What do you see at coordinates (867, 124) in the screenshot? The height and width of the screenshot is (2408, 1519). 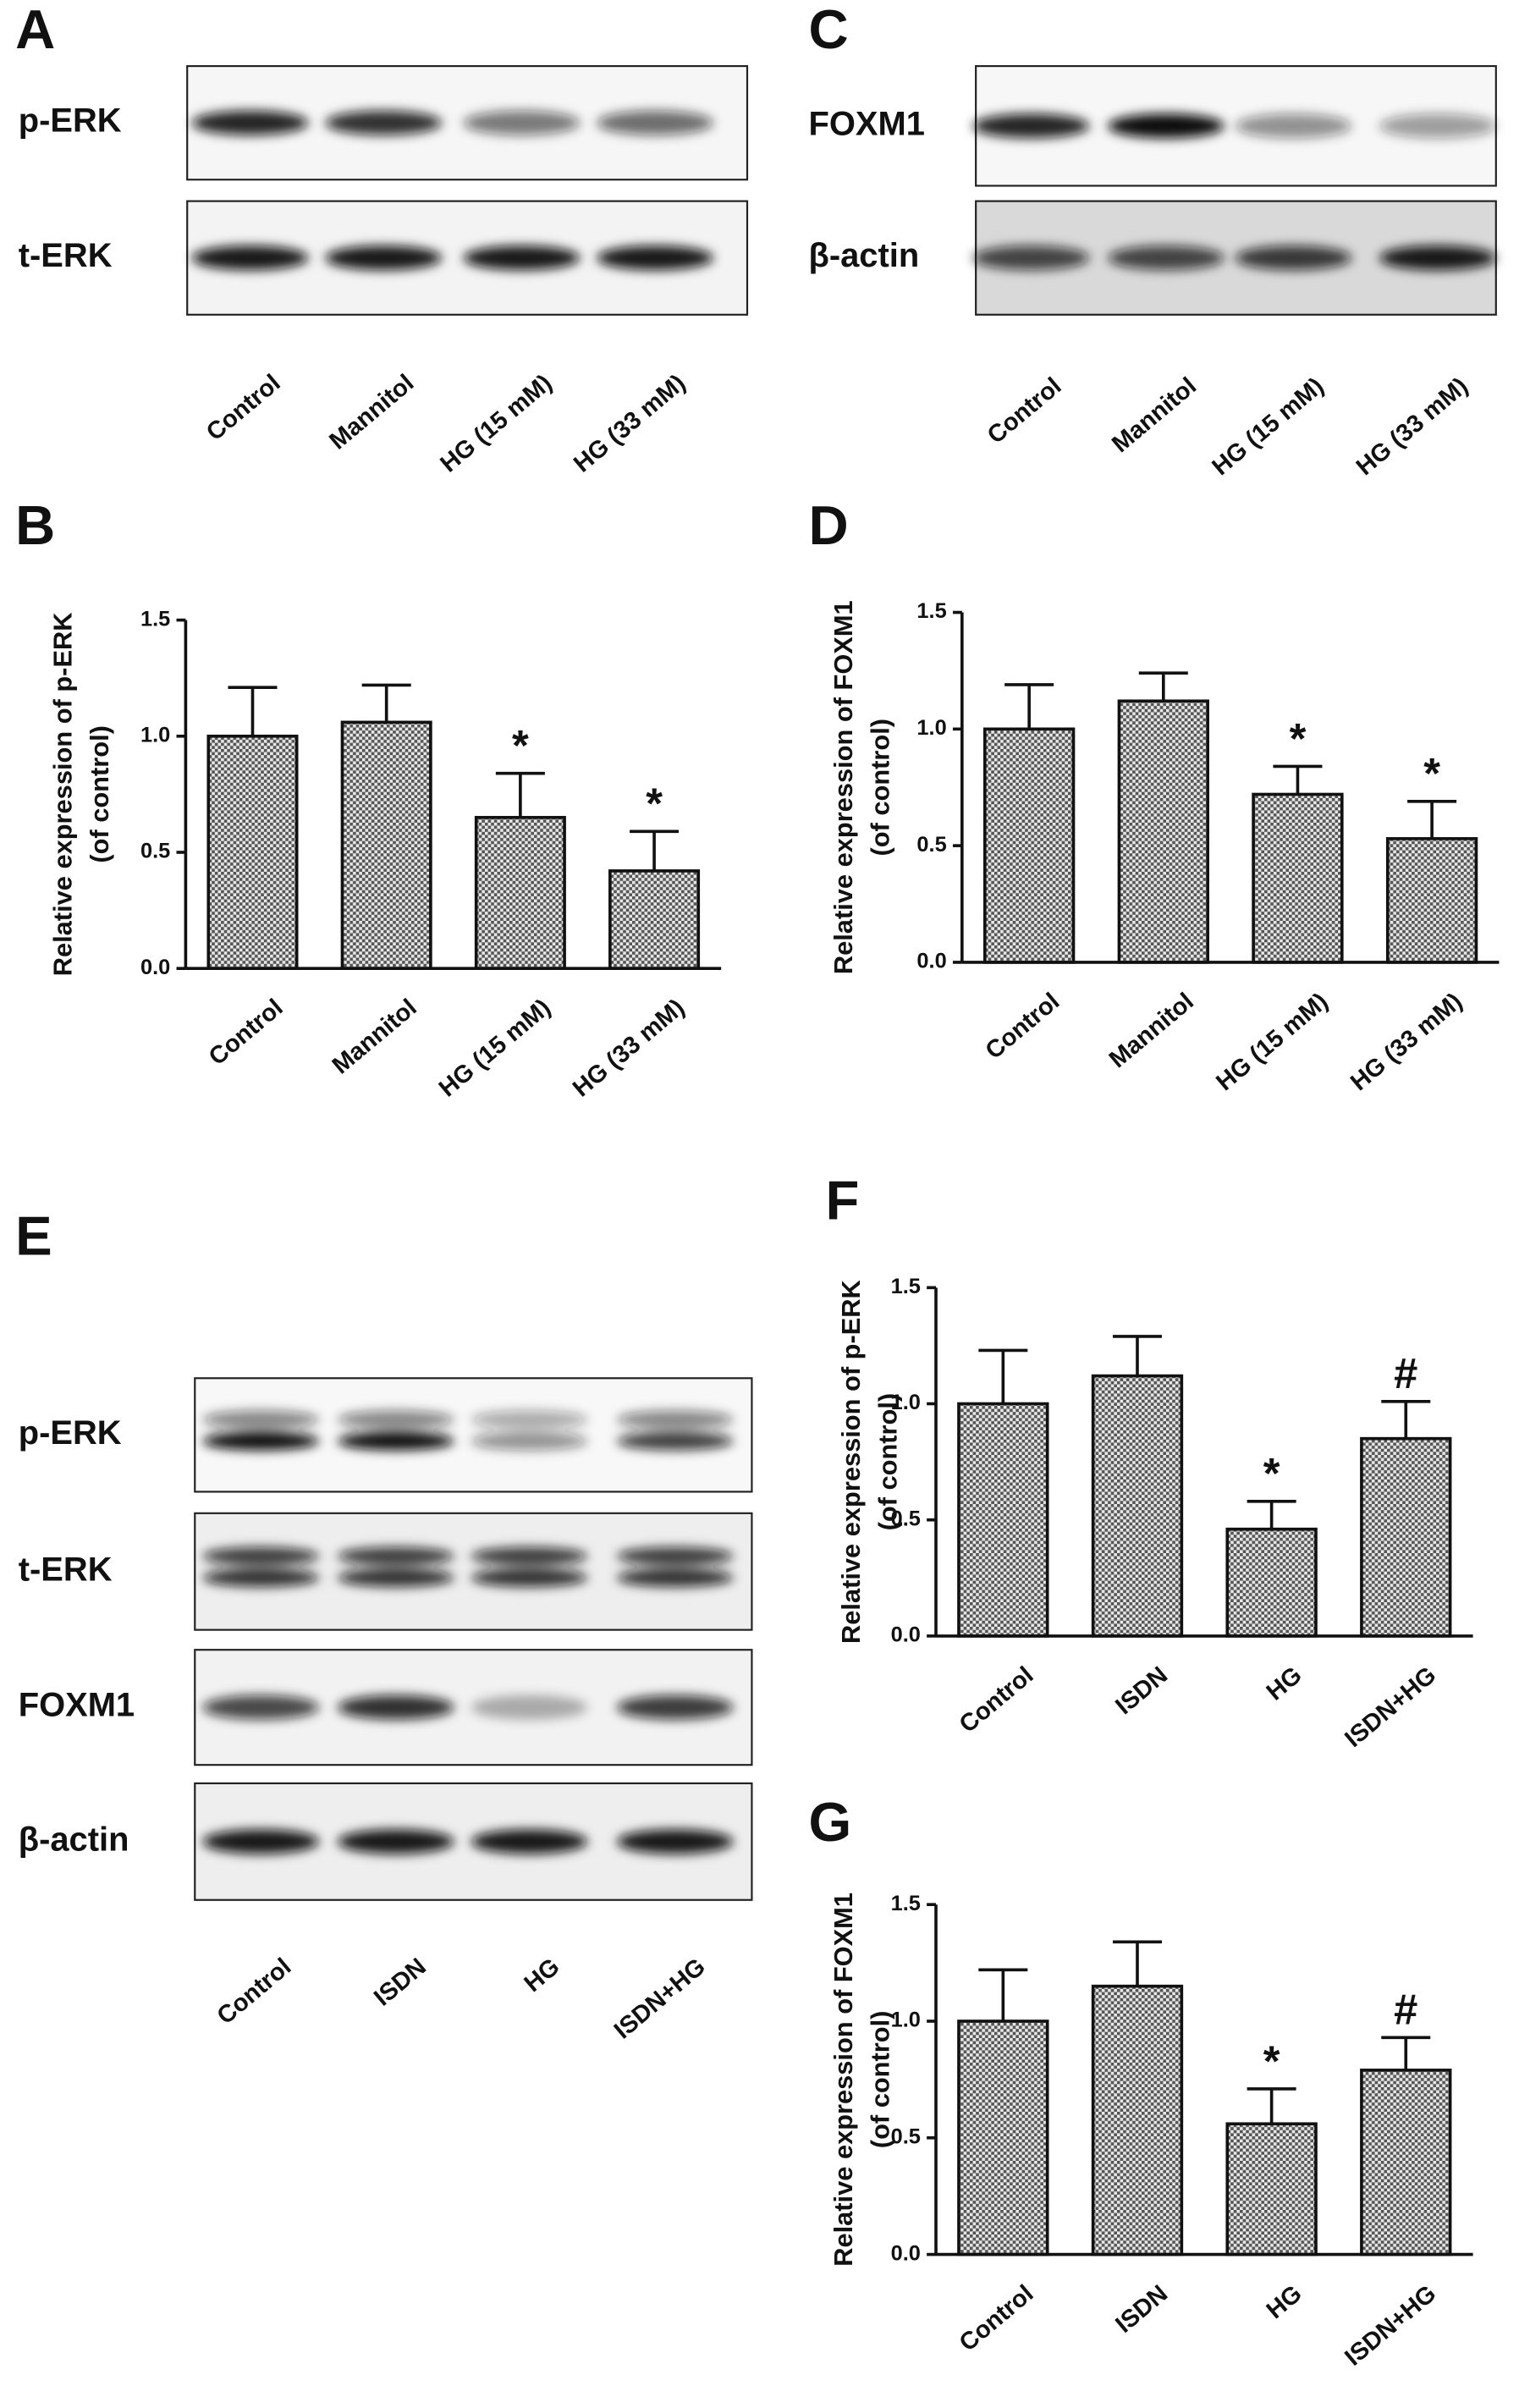 I see `row-label: FOXM1` at bounding box center [867, 124].